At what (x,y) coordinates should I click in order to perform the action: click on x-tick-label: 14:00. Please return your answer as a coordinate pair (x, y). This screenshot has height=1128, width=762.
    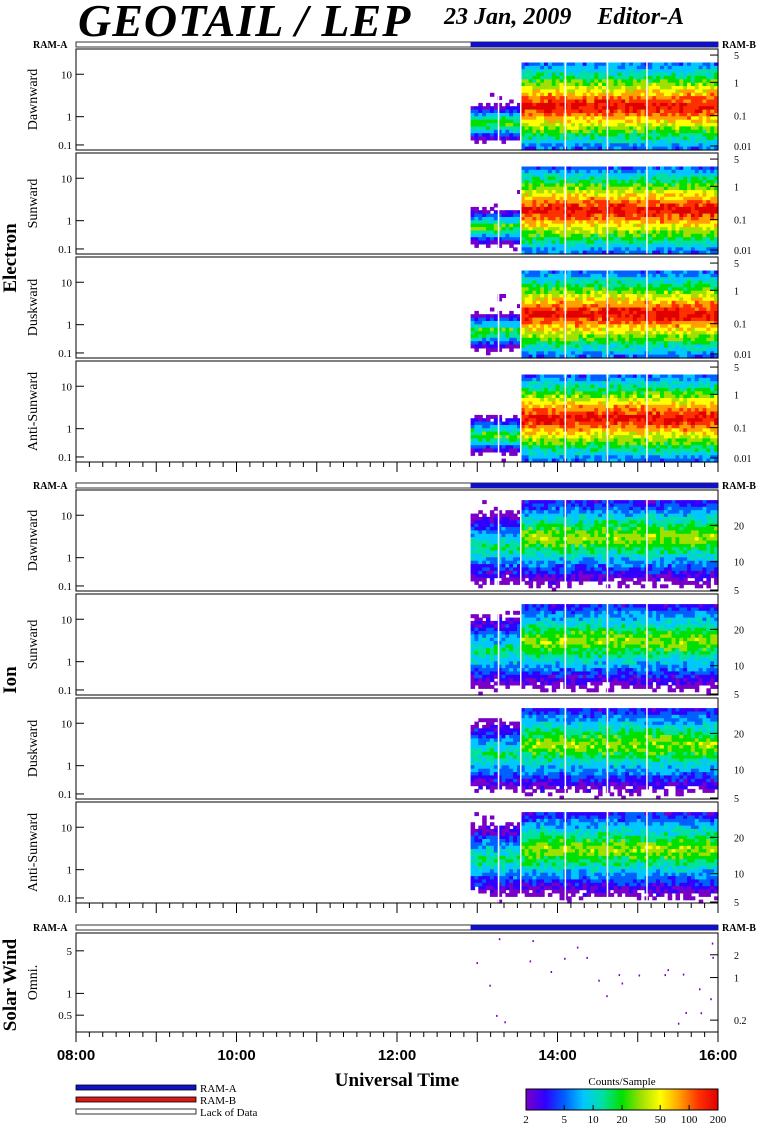
    Looking at the image, I should click on (557, 1055).